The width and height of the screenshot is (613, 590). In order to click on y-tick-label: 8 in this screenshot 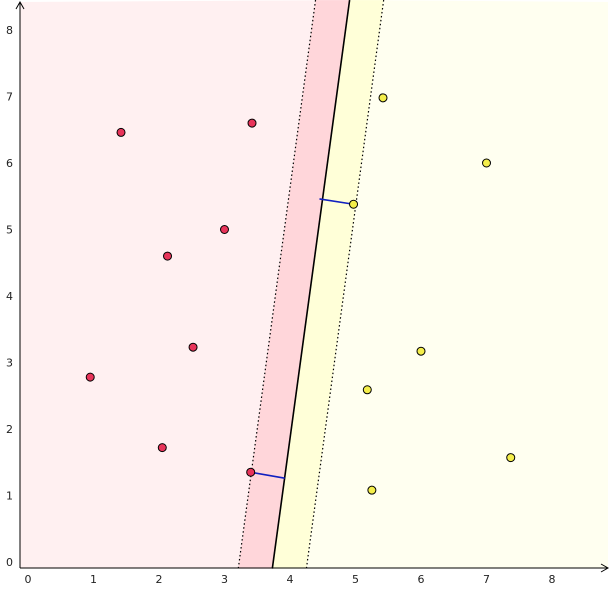, I will do `click(9, 30)`.